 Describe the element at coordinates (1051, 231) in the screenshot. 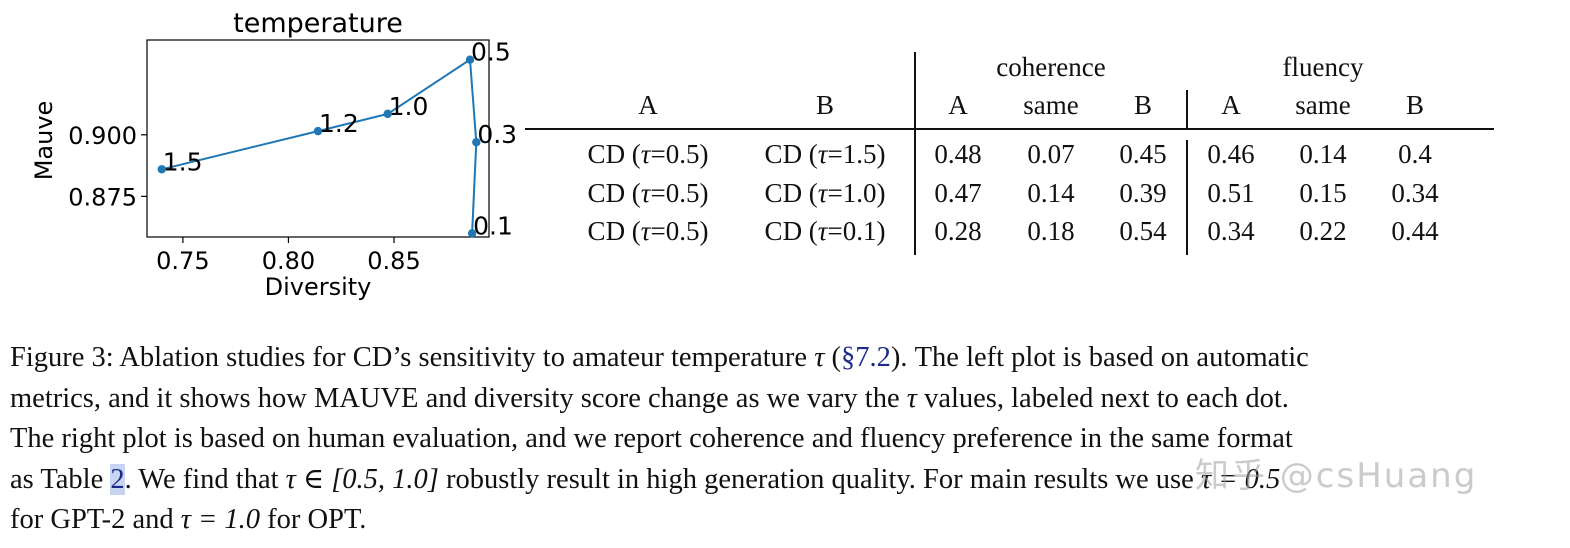

I see `table-cell: 0.18` at that location.